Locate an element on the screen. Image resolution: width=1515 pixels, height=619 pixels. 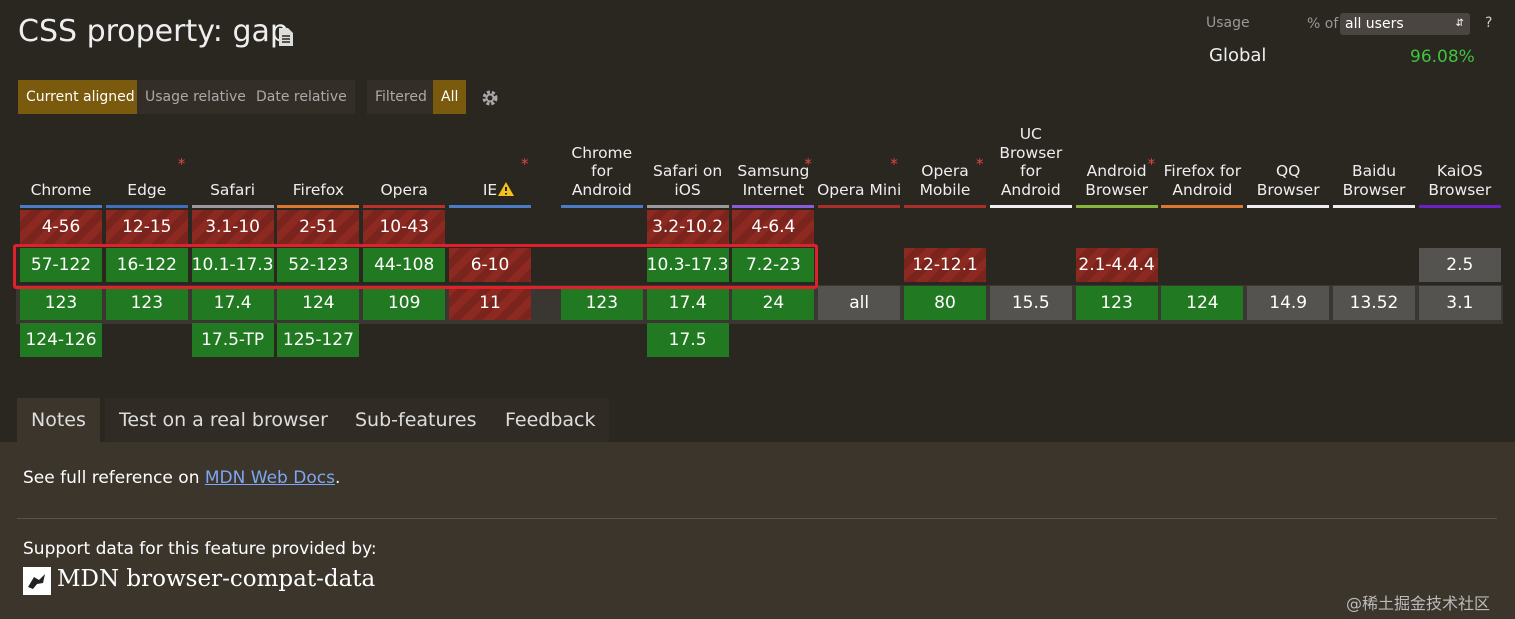
usage-value: 96.08% is located at coordinates (1442, 57).